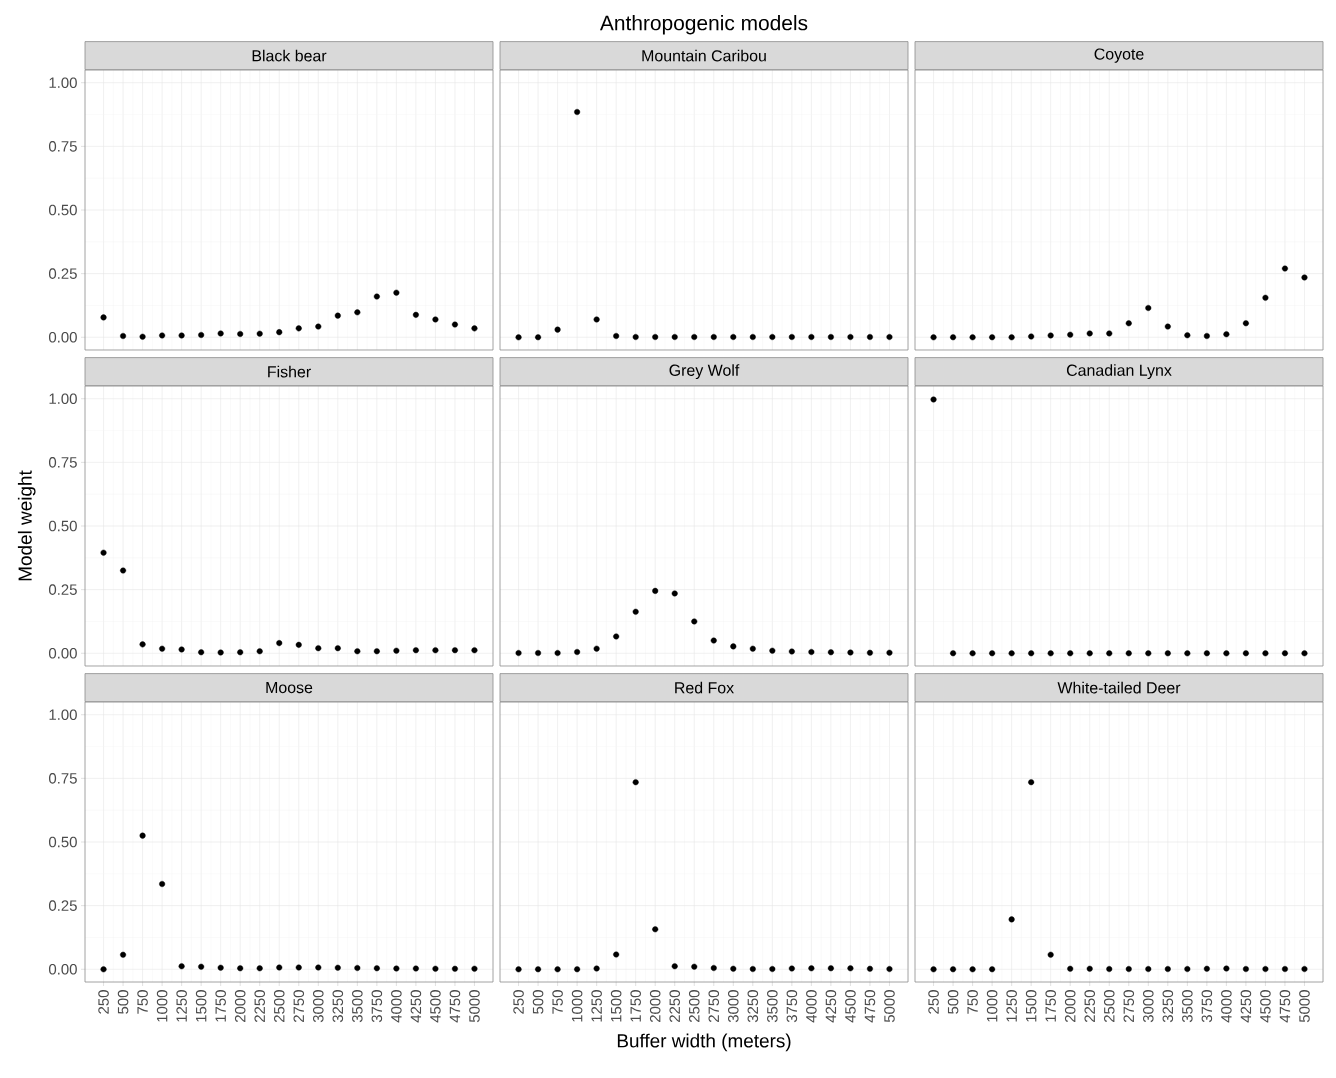  I want to click on y-tick-label: 1.00, so click(63, 398).